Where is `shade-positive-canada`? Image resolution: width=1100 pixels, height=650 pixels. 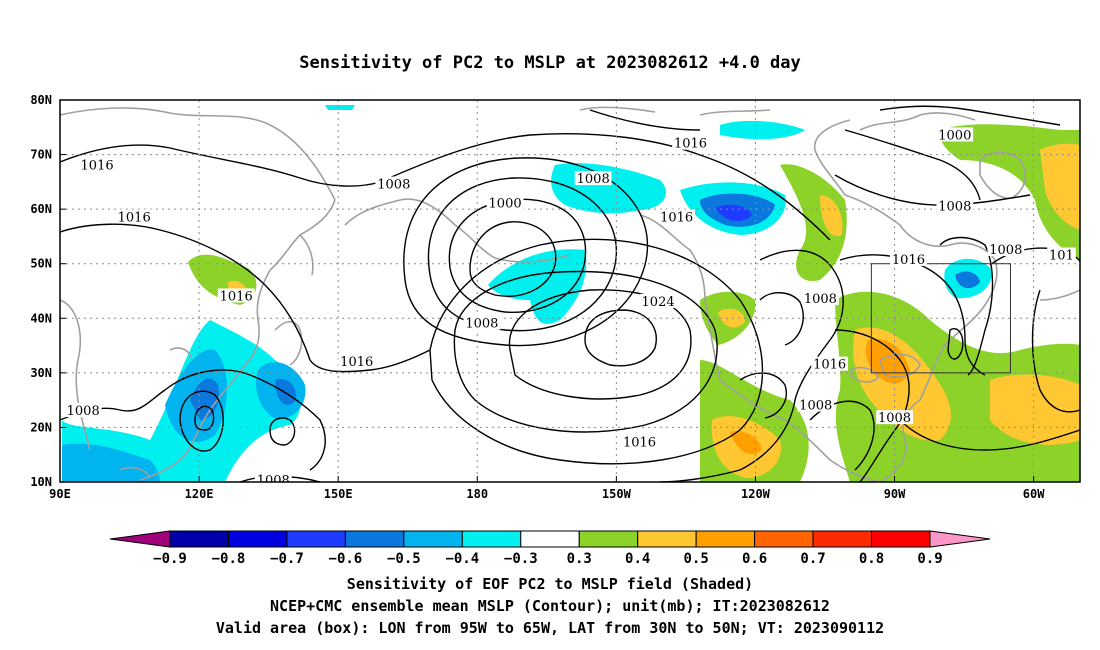
shade-positive-canada is located at coordinates (813, 222).